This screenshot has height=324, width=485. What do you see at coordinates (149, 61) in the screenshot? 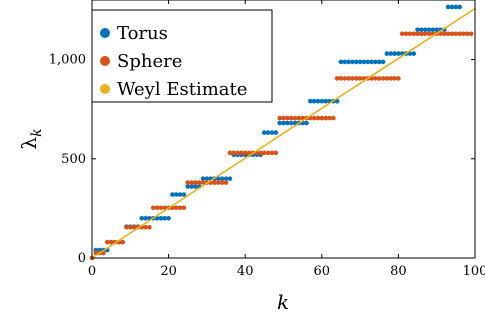
I see `legend-label-sphere: Sphere` at bounding box center [149, 61].